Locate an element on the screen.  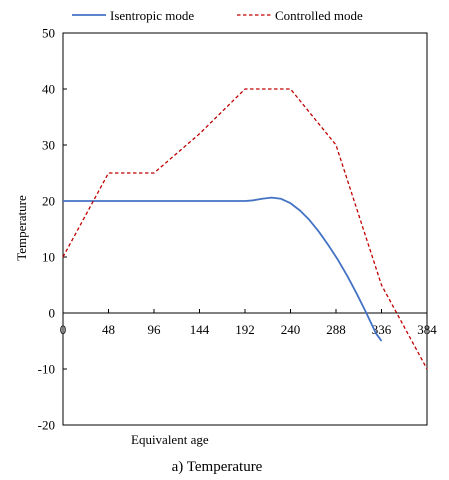
y-tick-label: 10 is located at coordinates (48, 257).